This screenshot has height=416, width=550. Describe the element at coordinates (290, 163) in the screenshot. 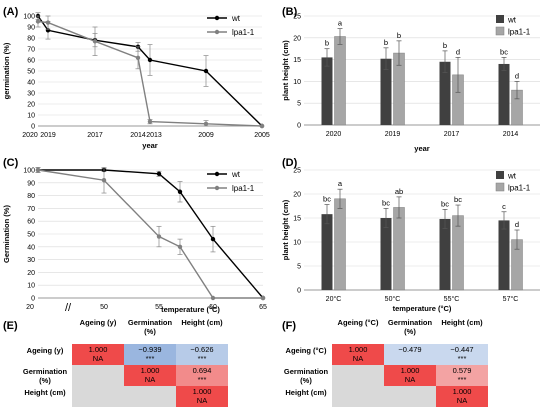

I see `panel-letter-d: (D)` at that location.